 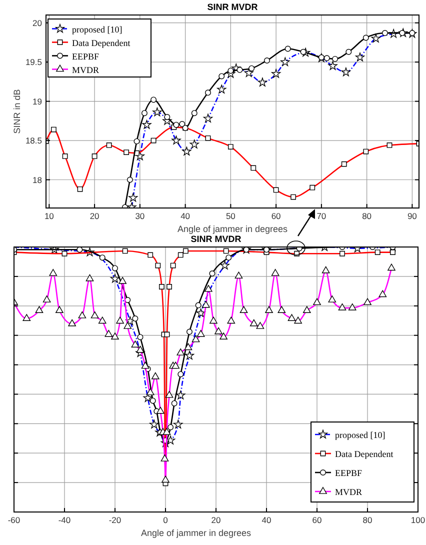 I want to click on x-tick-label: 100, so click(x=418, y=520).